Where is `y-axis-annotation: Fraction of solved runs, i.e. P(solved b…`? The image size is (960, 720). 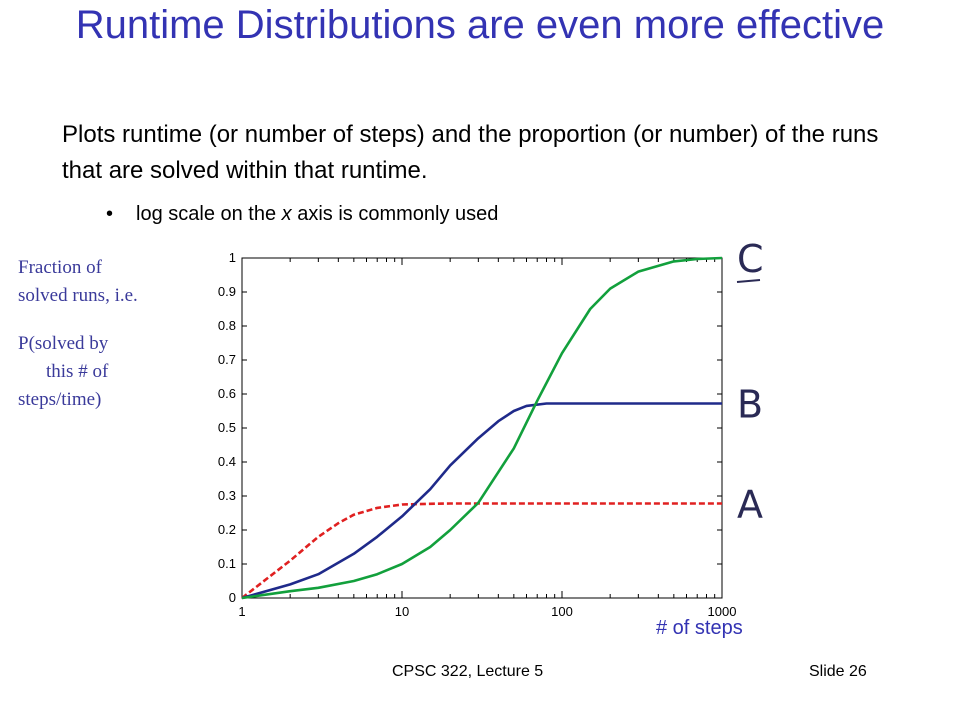
y-axis-annotation: Fraction of solved runs, i.e. P(solved b… is located at coordinates (113, 334).